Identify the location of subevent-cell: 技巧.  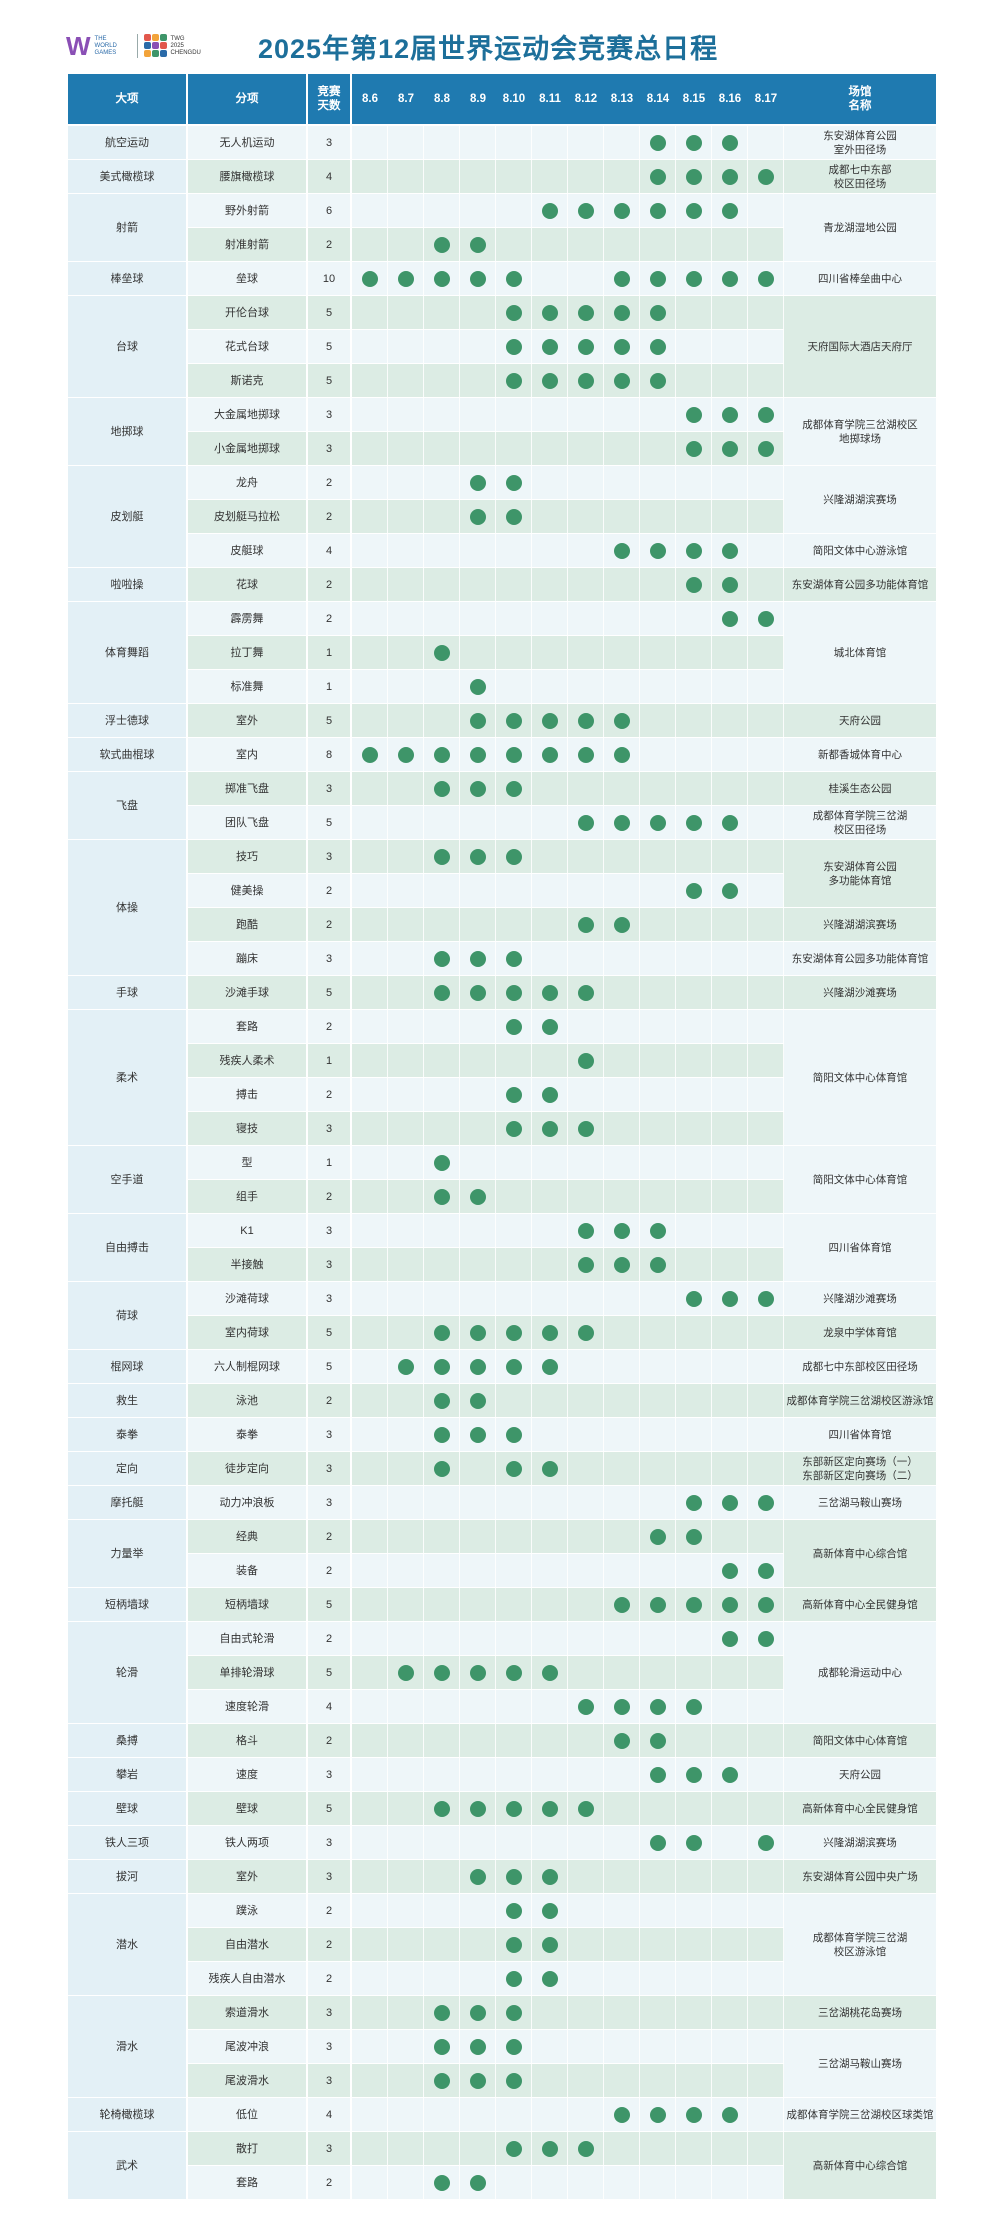
(247, 856).